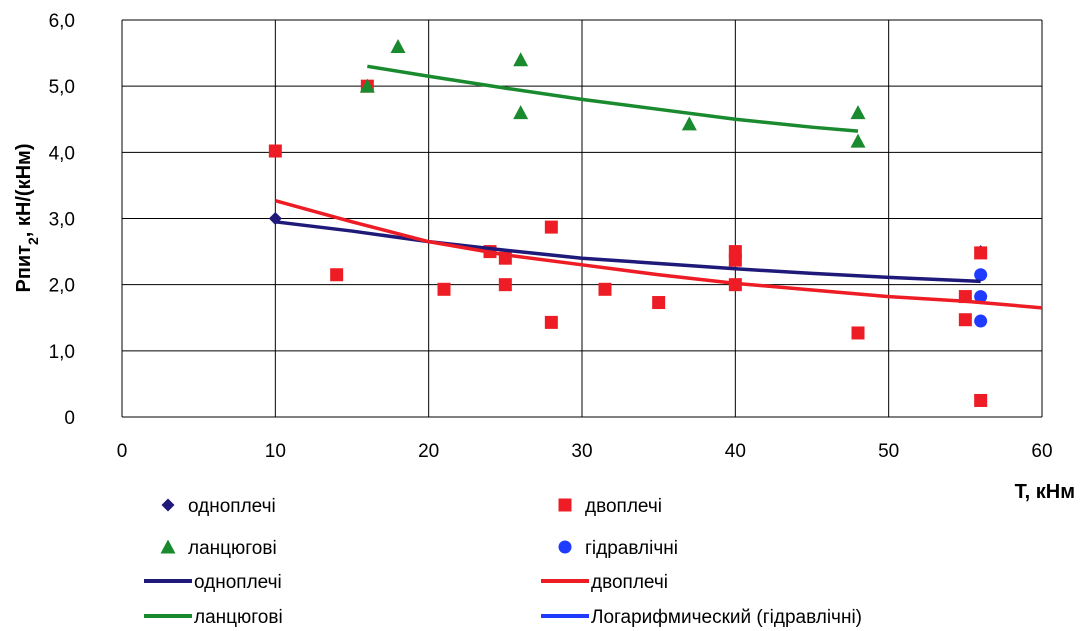 The image size is (1081, 631). I want to click on y-tick-label: 5,0, so click(62, 87).